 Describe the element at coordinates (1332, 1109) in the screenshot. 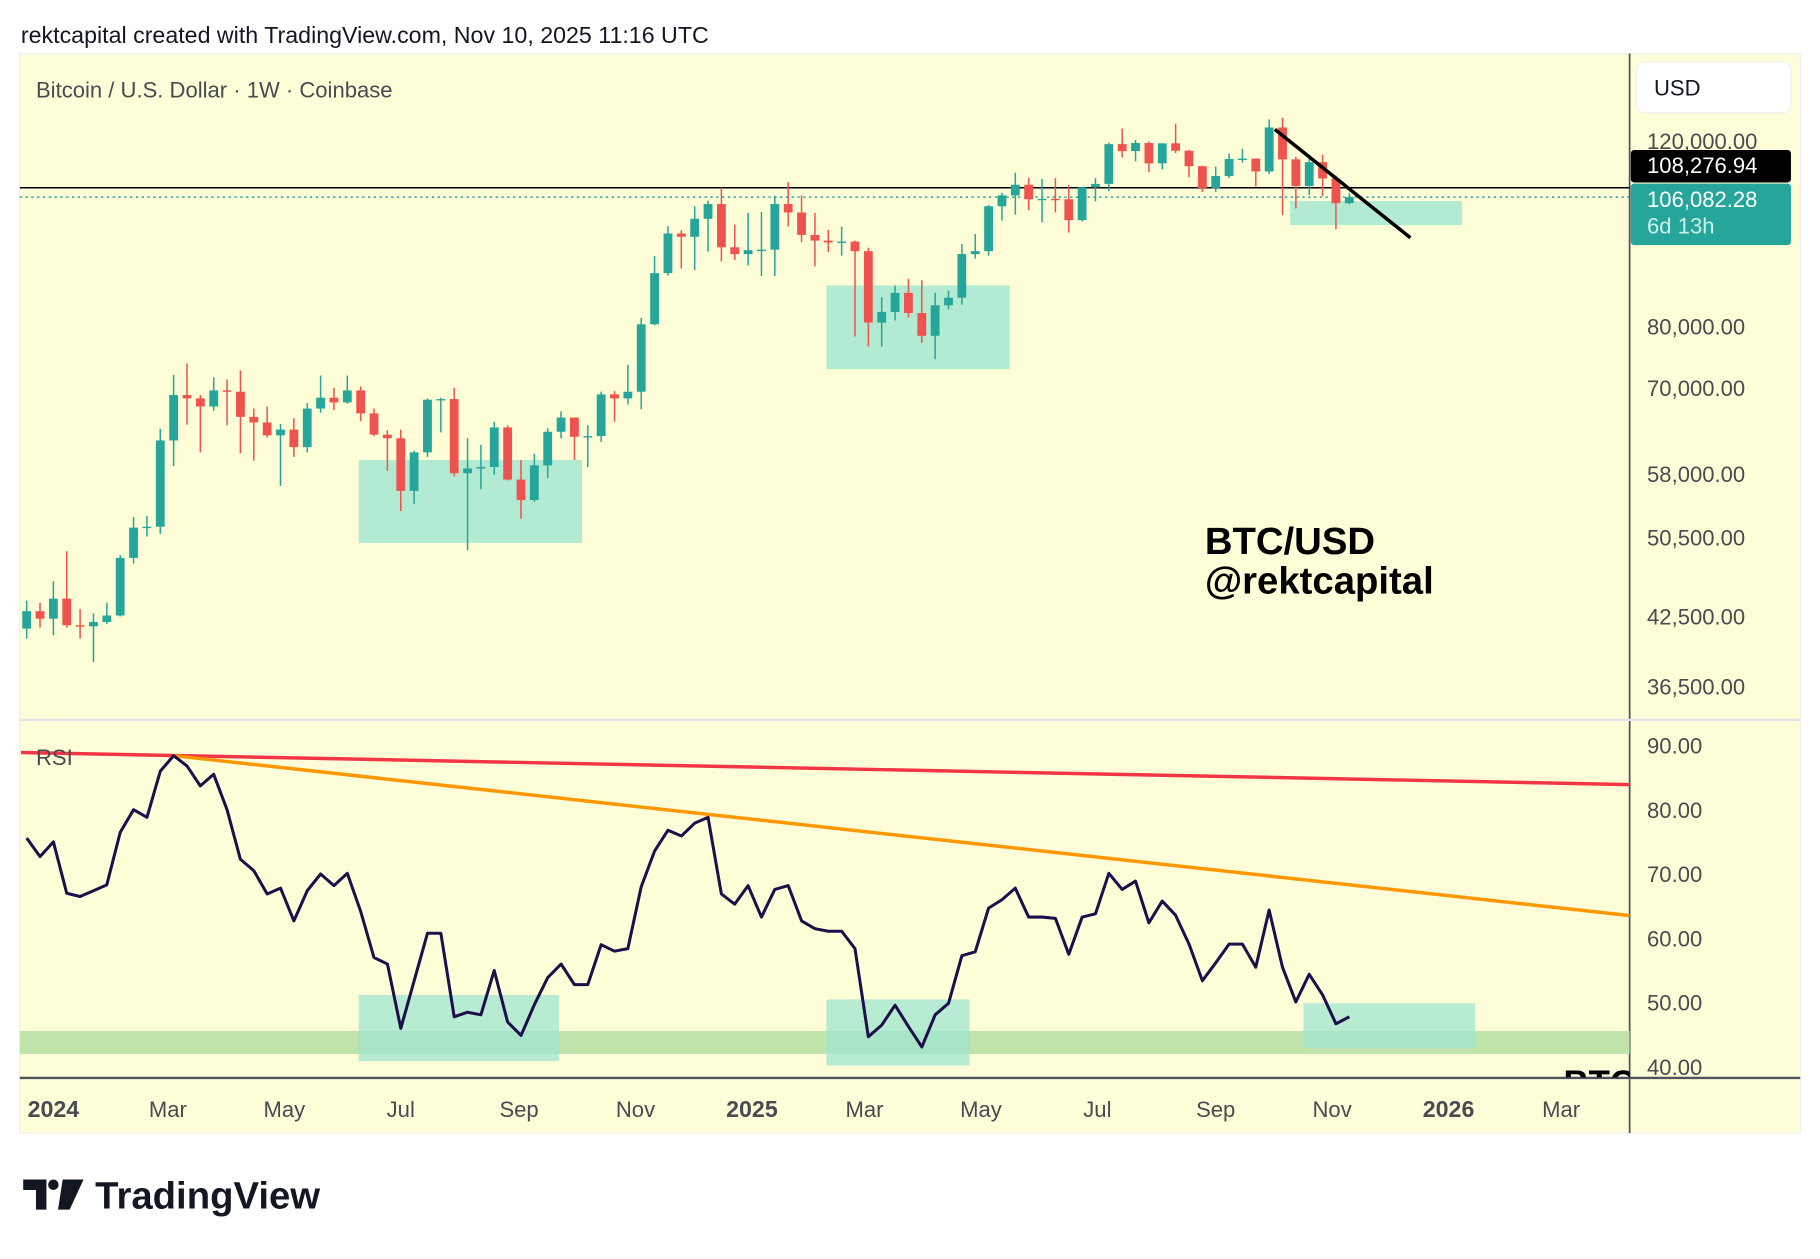

I see `time-tick-label: Nov` at that location.